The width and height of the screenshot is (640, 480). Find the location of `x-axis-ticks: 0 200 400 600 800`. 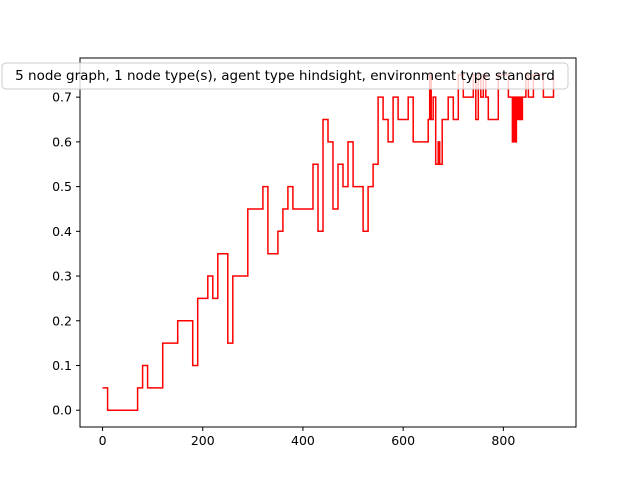

x-axis-ticks: 0 200 400 600 800 is located at coordinates (307, 437).